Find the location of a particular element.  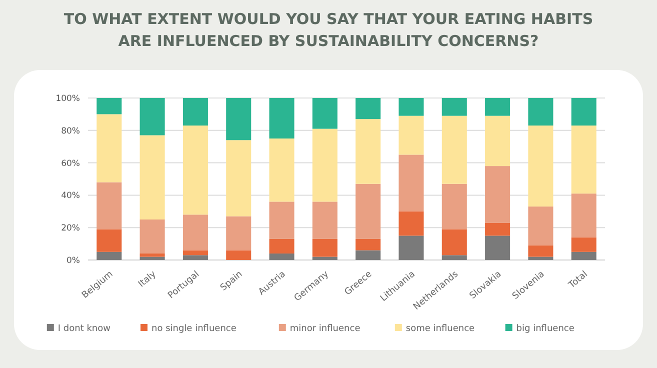

y-tick-label: 40% is located at coordinates (70, 196).